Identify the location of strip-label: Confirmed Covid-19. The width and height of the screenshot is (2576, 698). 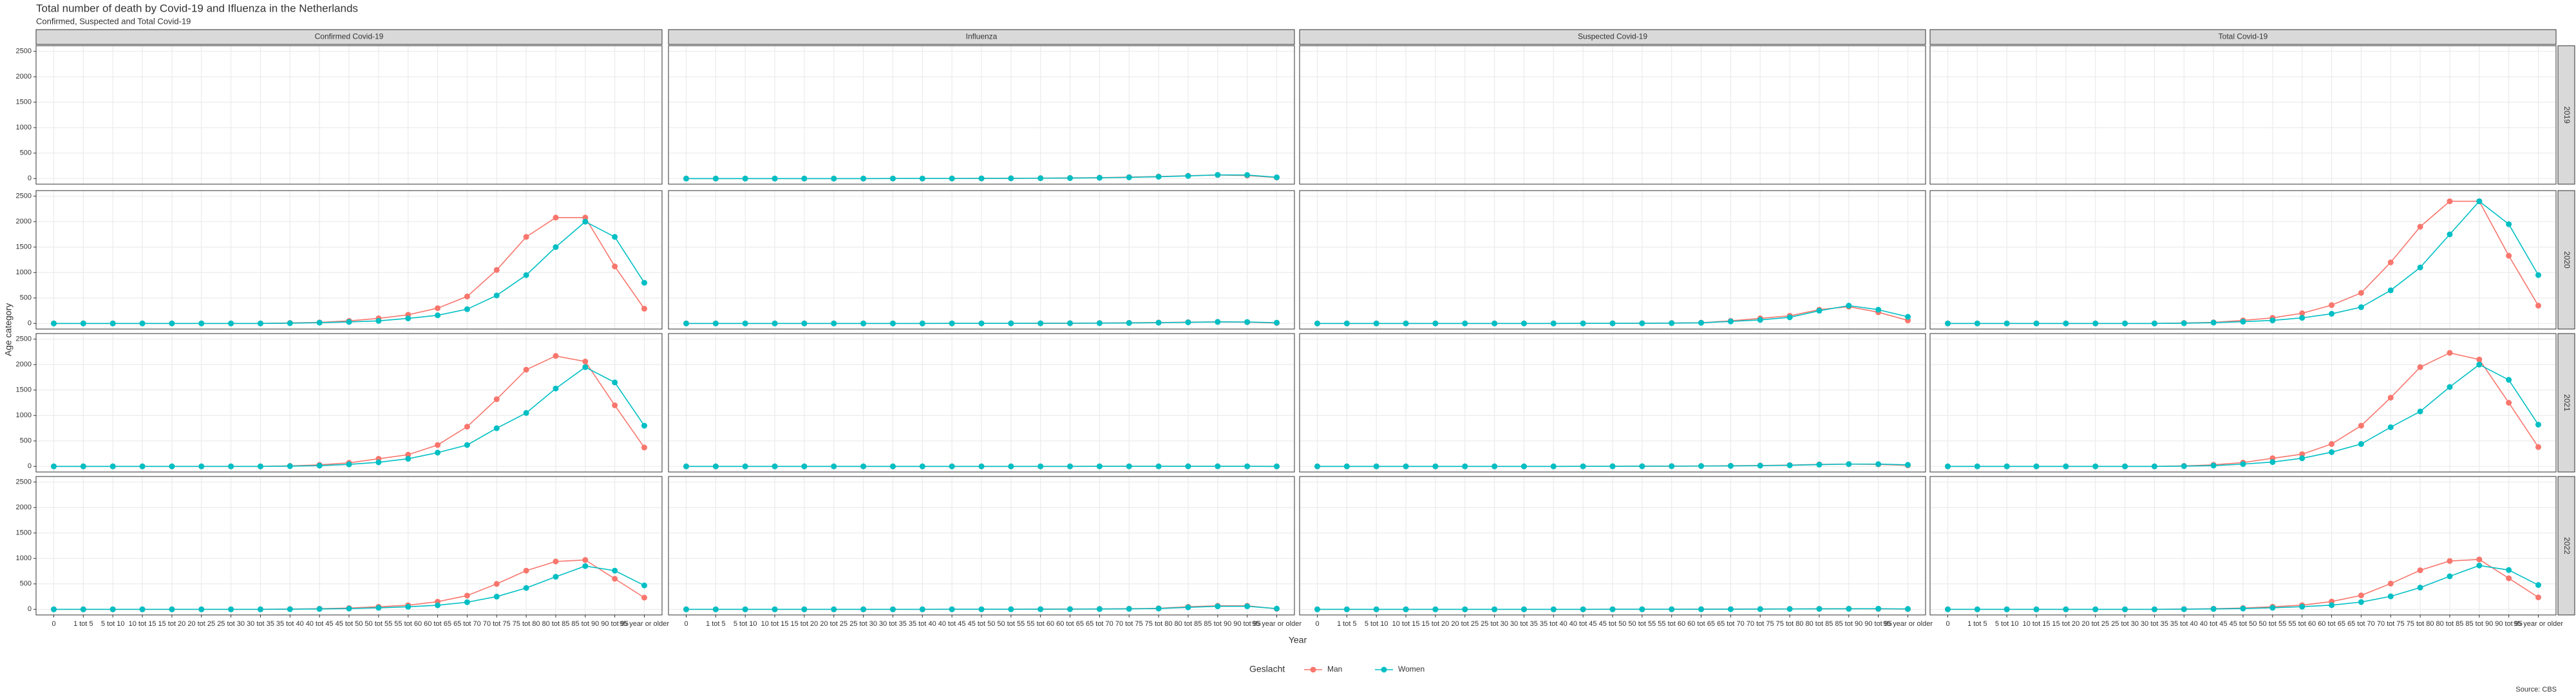
(350, 37).